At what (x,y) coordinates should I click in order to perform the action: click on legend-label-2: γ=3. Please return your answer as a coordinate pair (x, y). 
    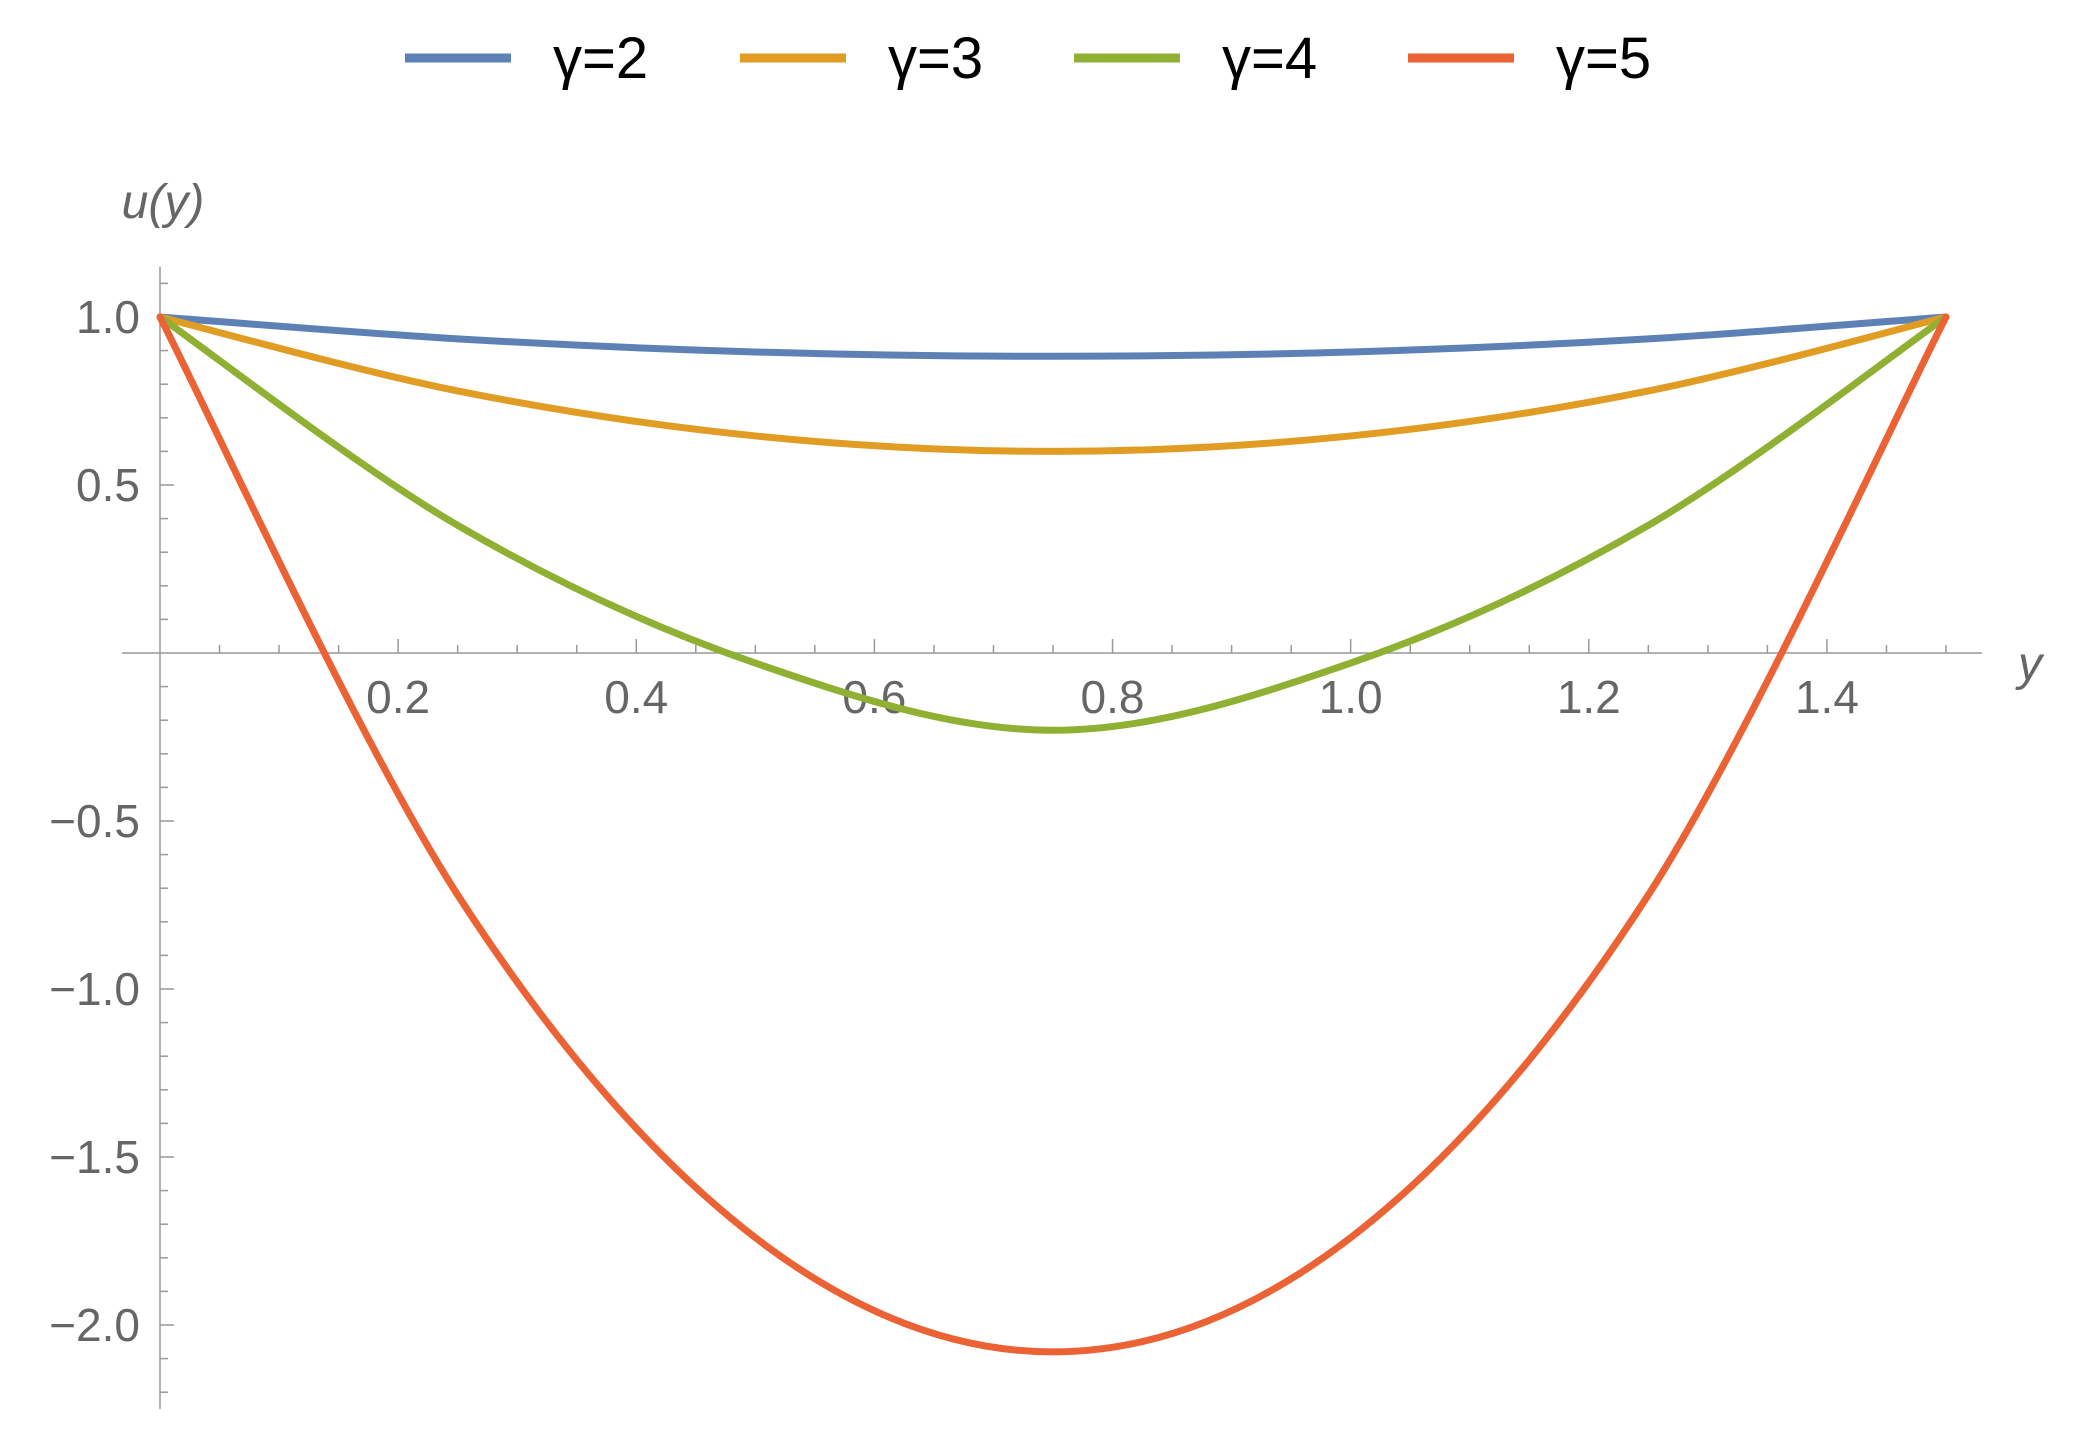
    Looking at the image, I should click on (935, 58).